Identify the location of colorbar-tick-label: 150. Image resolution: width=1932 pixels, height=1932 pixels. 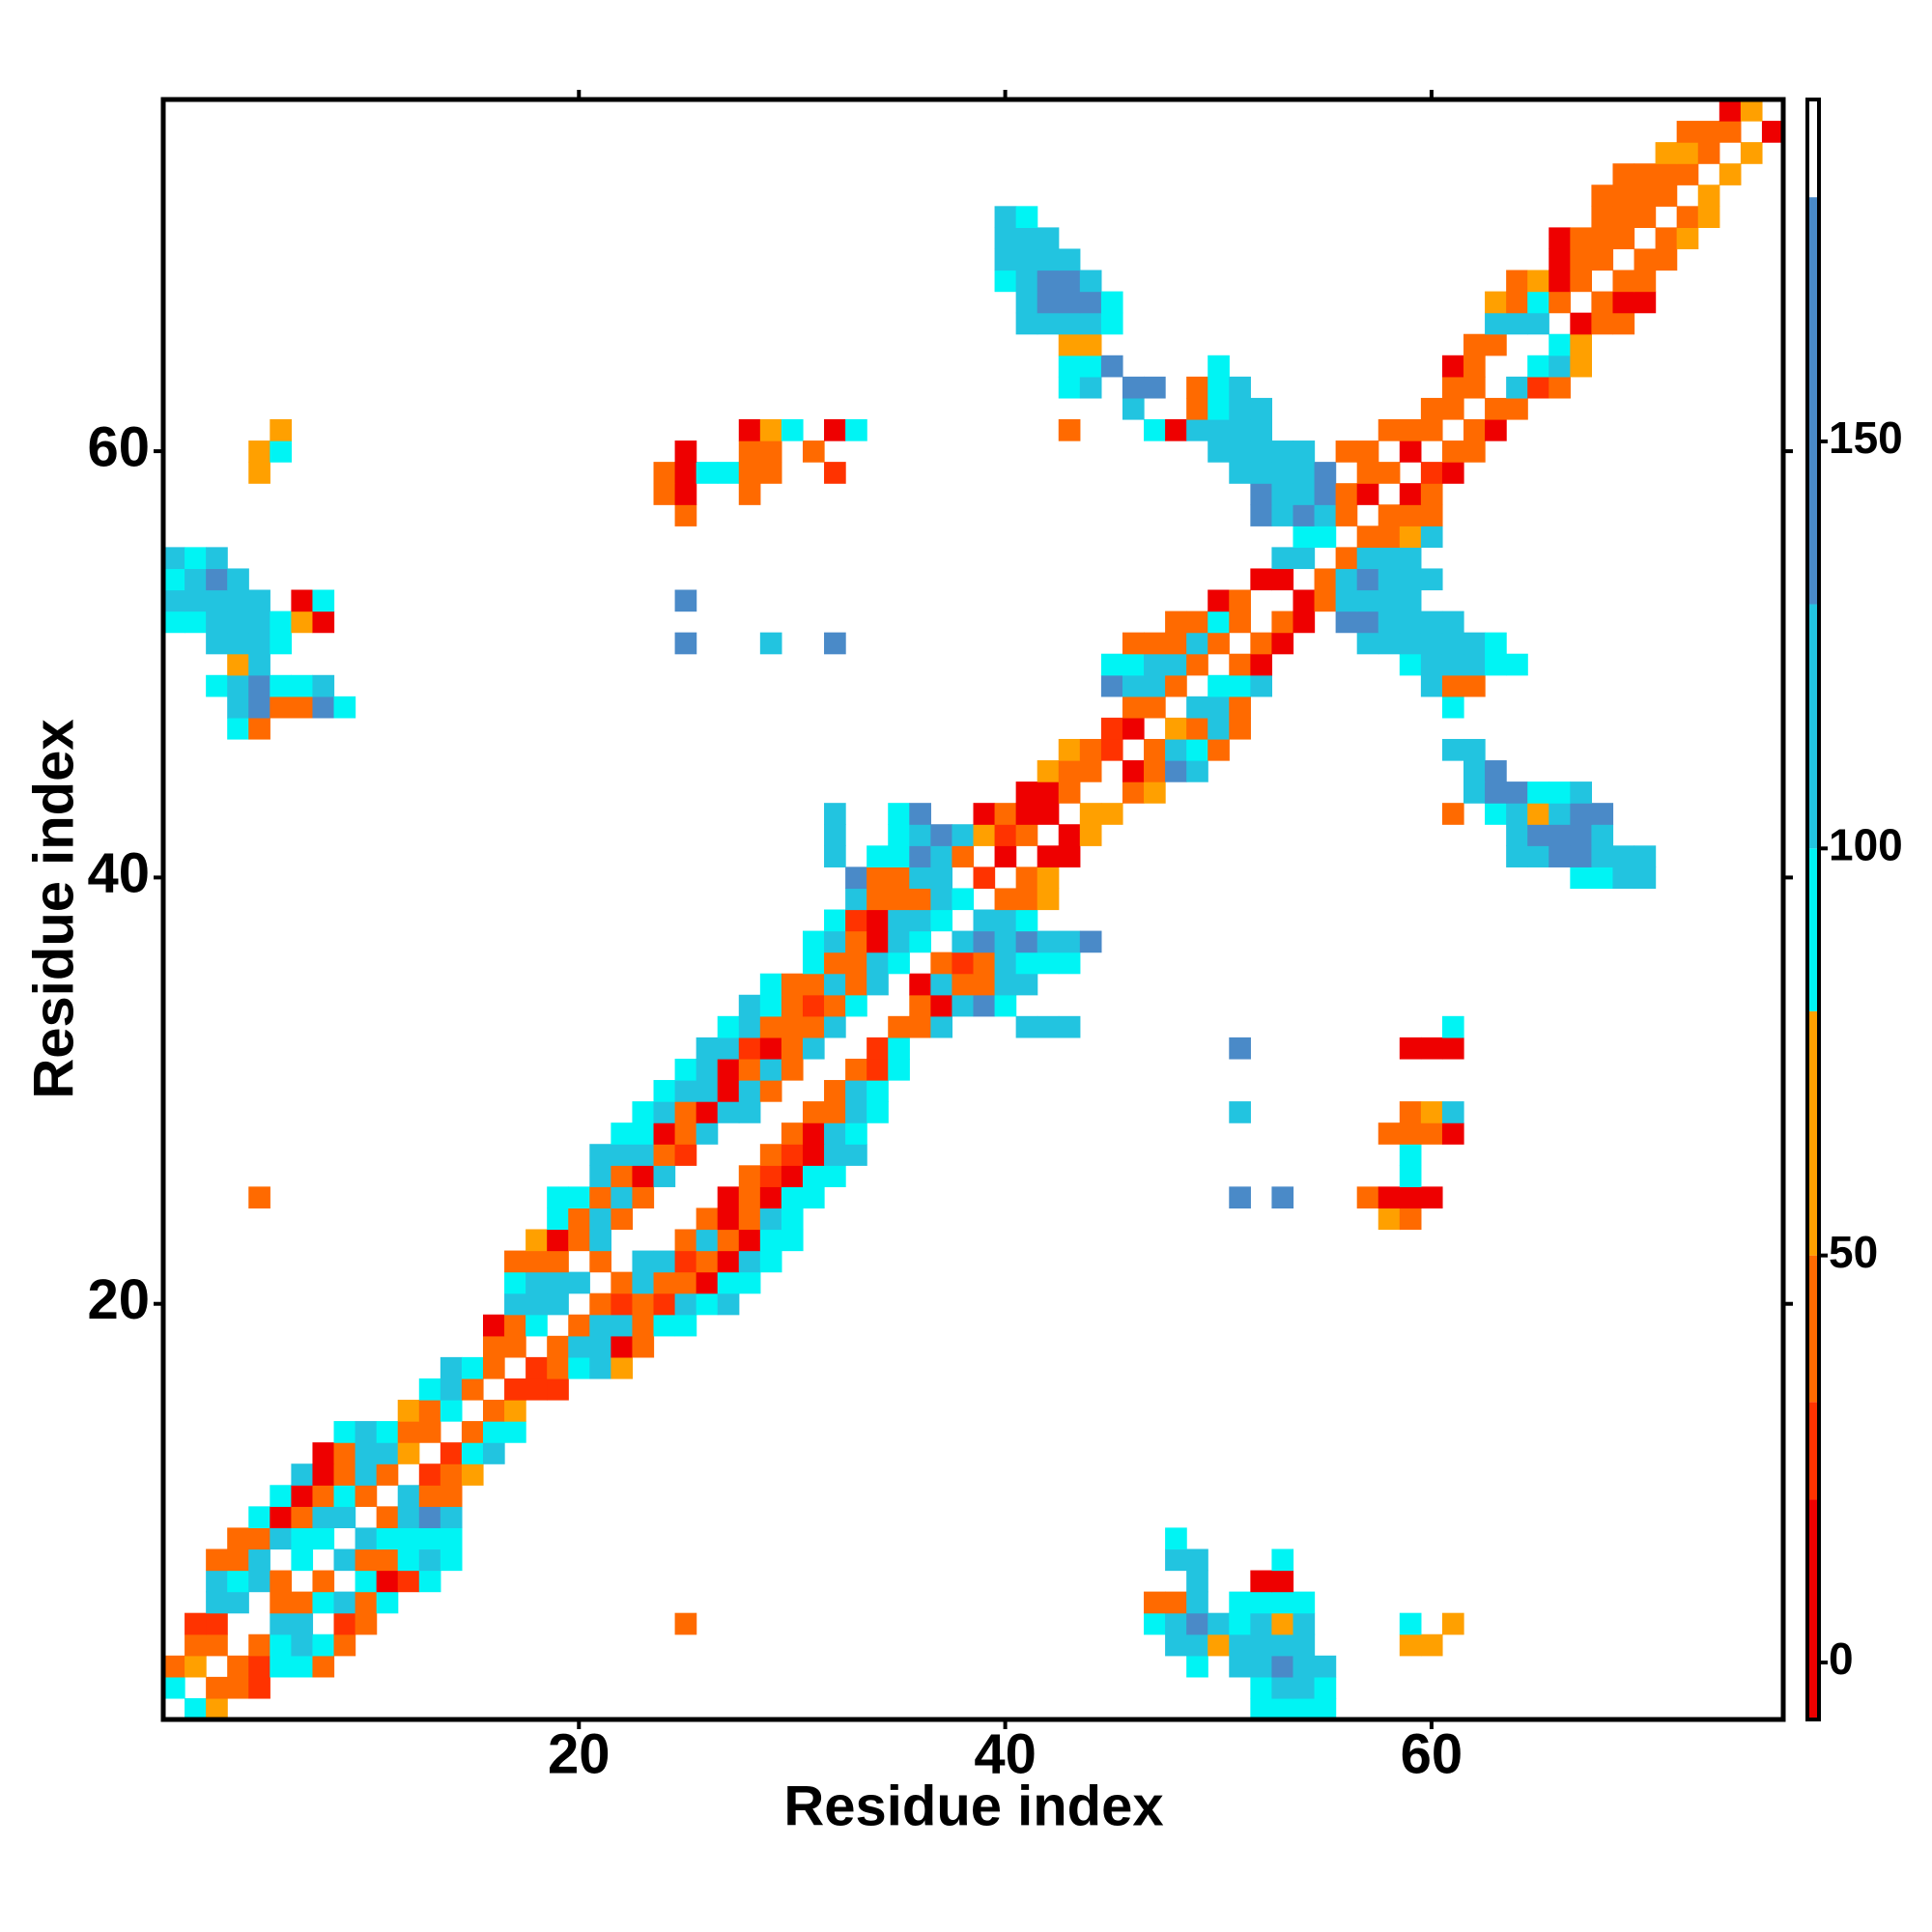
(1866, 437).